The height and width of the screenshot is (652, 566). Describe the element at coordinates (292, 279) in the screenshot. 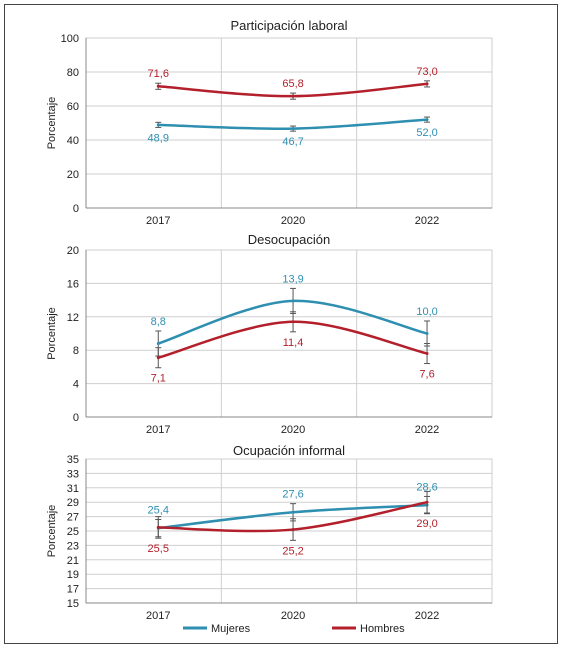

I see `data-label-mujeres: 13,9` at that location.